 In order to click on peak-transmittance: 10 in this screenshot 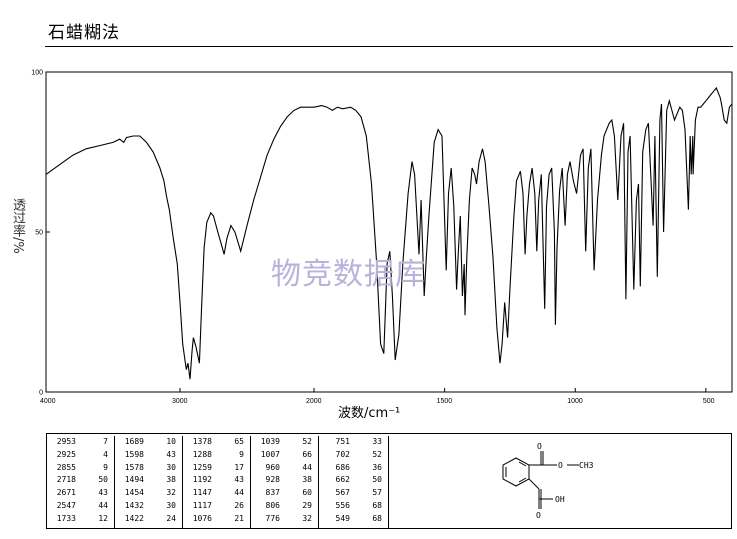, I will do `click(171, 441)`.